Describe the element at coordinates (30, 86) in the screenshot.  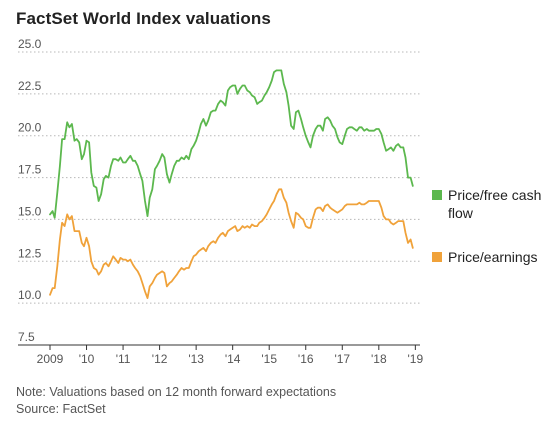
I see `y-tick-label: 22.5` at that location.